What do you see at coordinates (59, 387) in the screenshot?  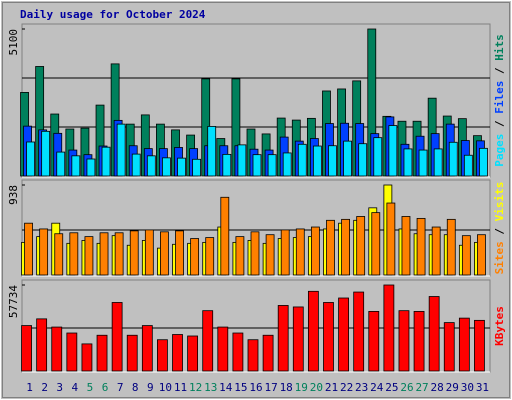 I see `x-tick-label: 3` at bounding box center [59, 387].